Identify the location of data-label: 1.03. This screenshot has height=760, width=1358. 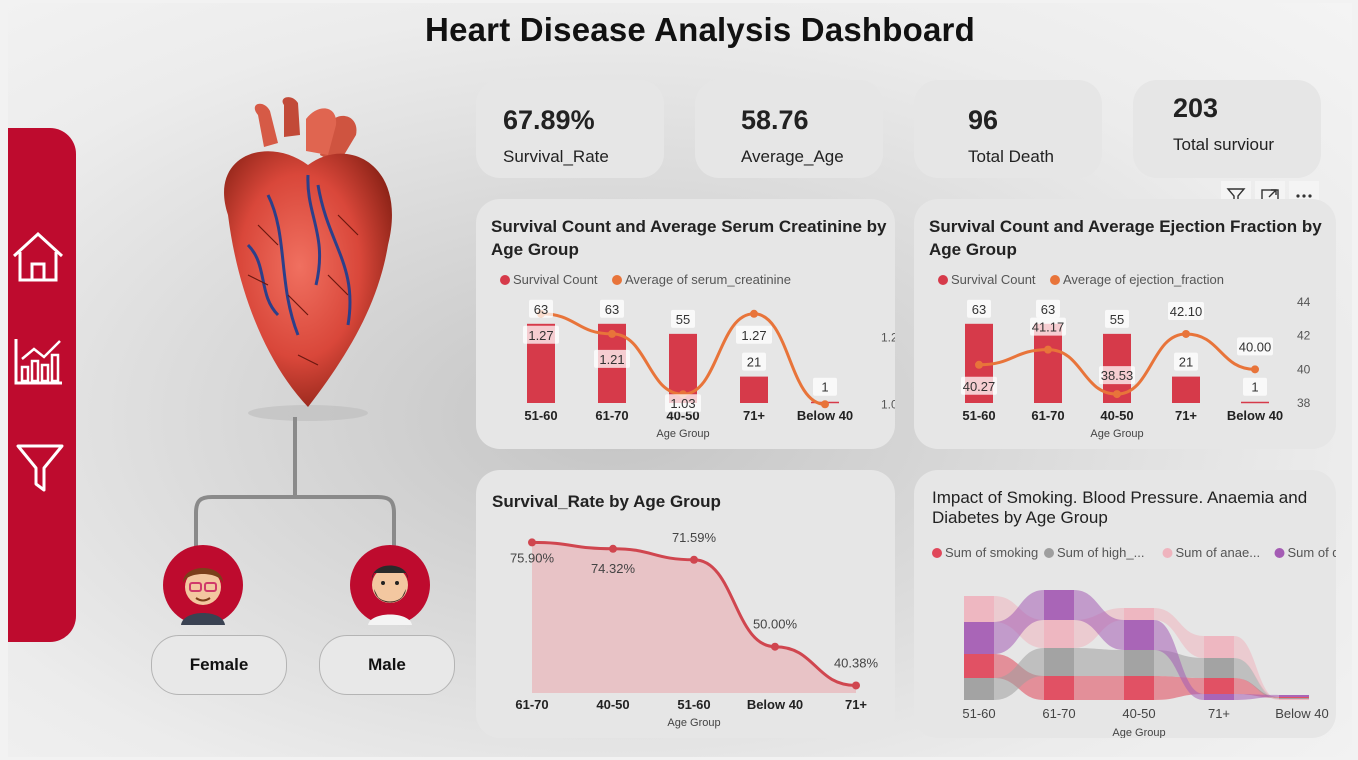
(682, 403).